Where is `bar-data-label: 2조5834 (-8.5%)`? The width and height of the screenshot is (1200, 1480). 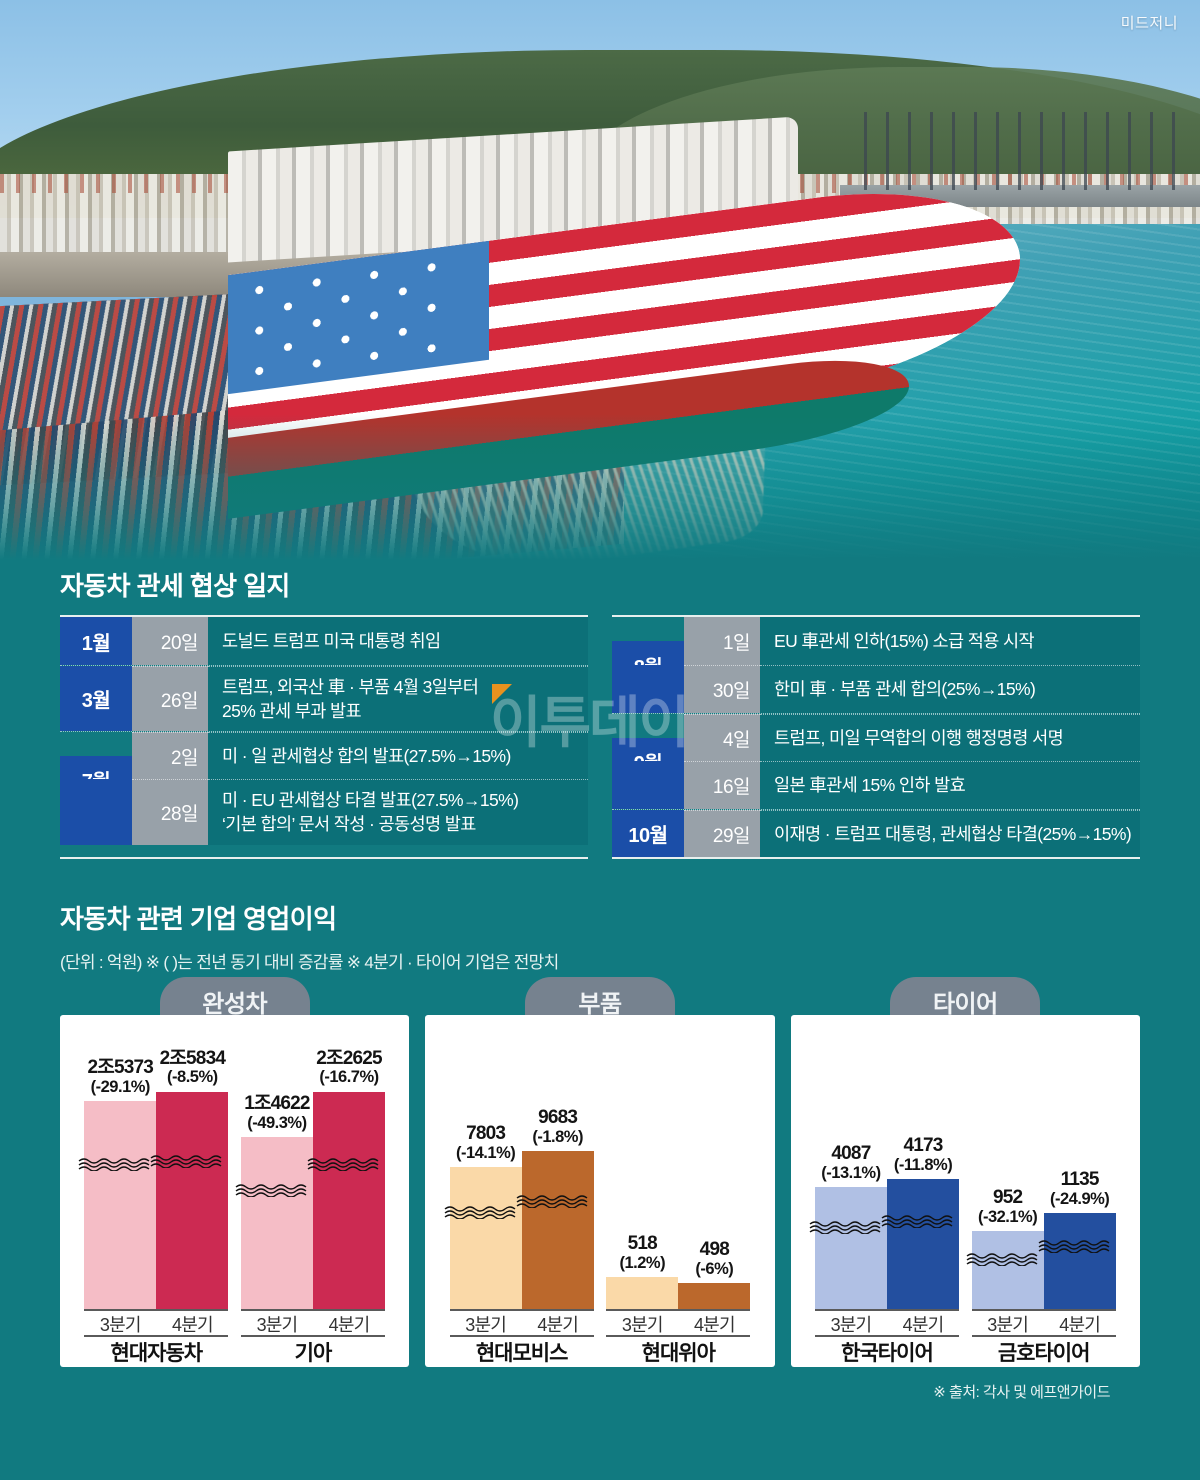
bar-data-label: 2조5834 (-8.5%) is located at coordinates (192, 1067).